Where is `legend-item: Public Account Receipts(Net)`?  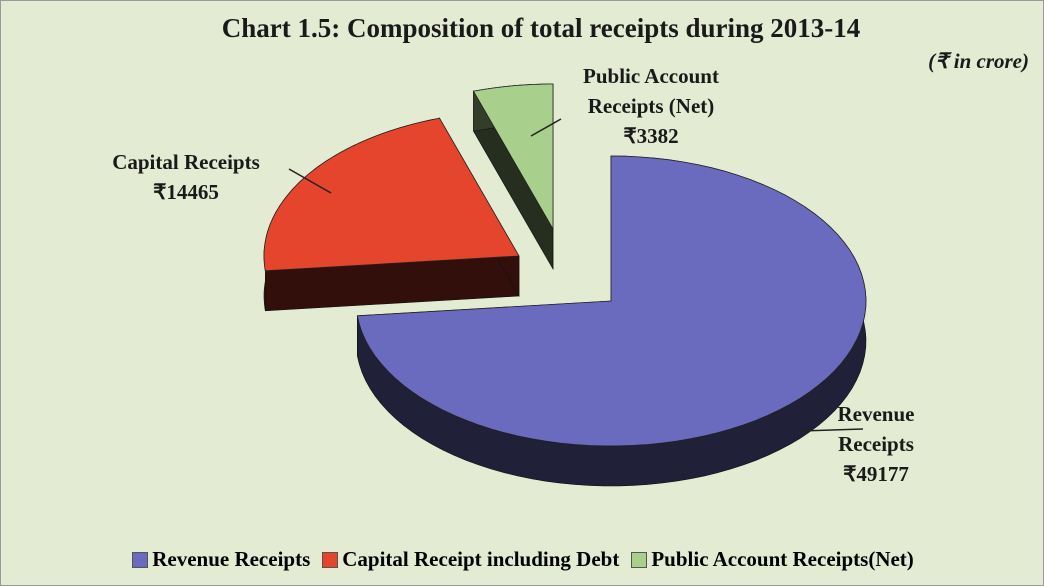
legend-item: Public Account Receipts(Net) is located at coordinates (772, 559).